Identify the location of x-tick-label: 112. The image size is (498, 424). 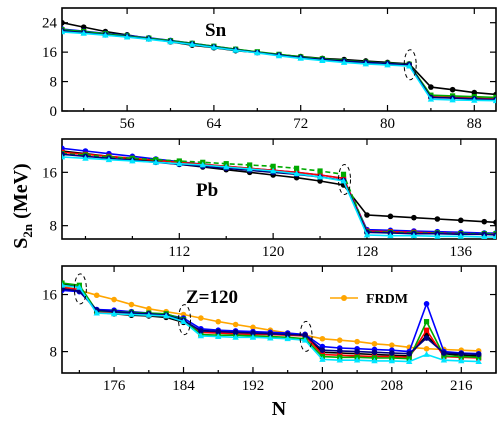
(179, 252).